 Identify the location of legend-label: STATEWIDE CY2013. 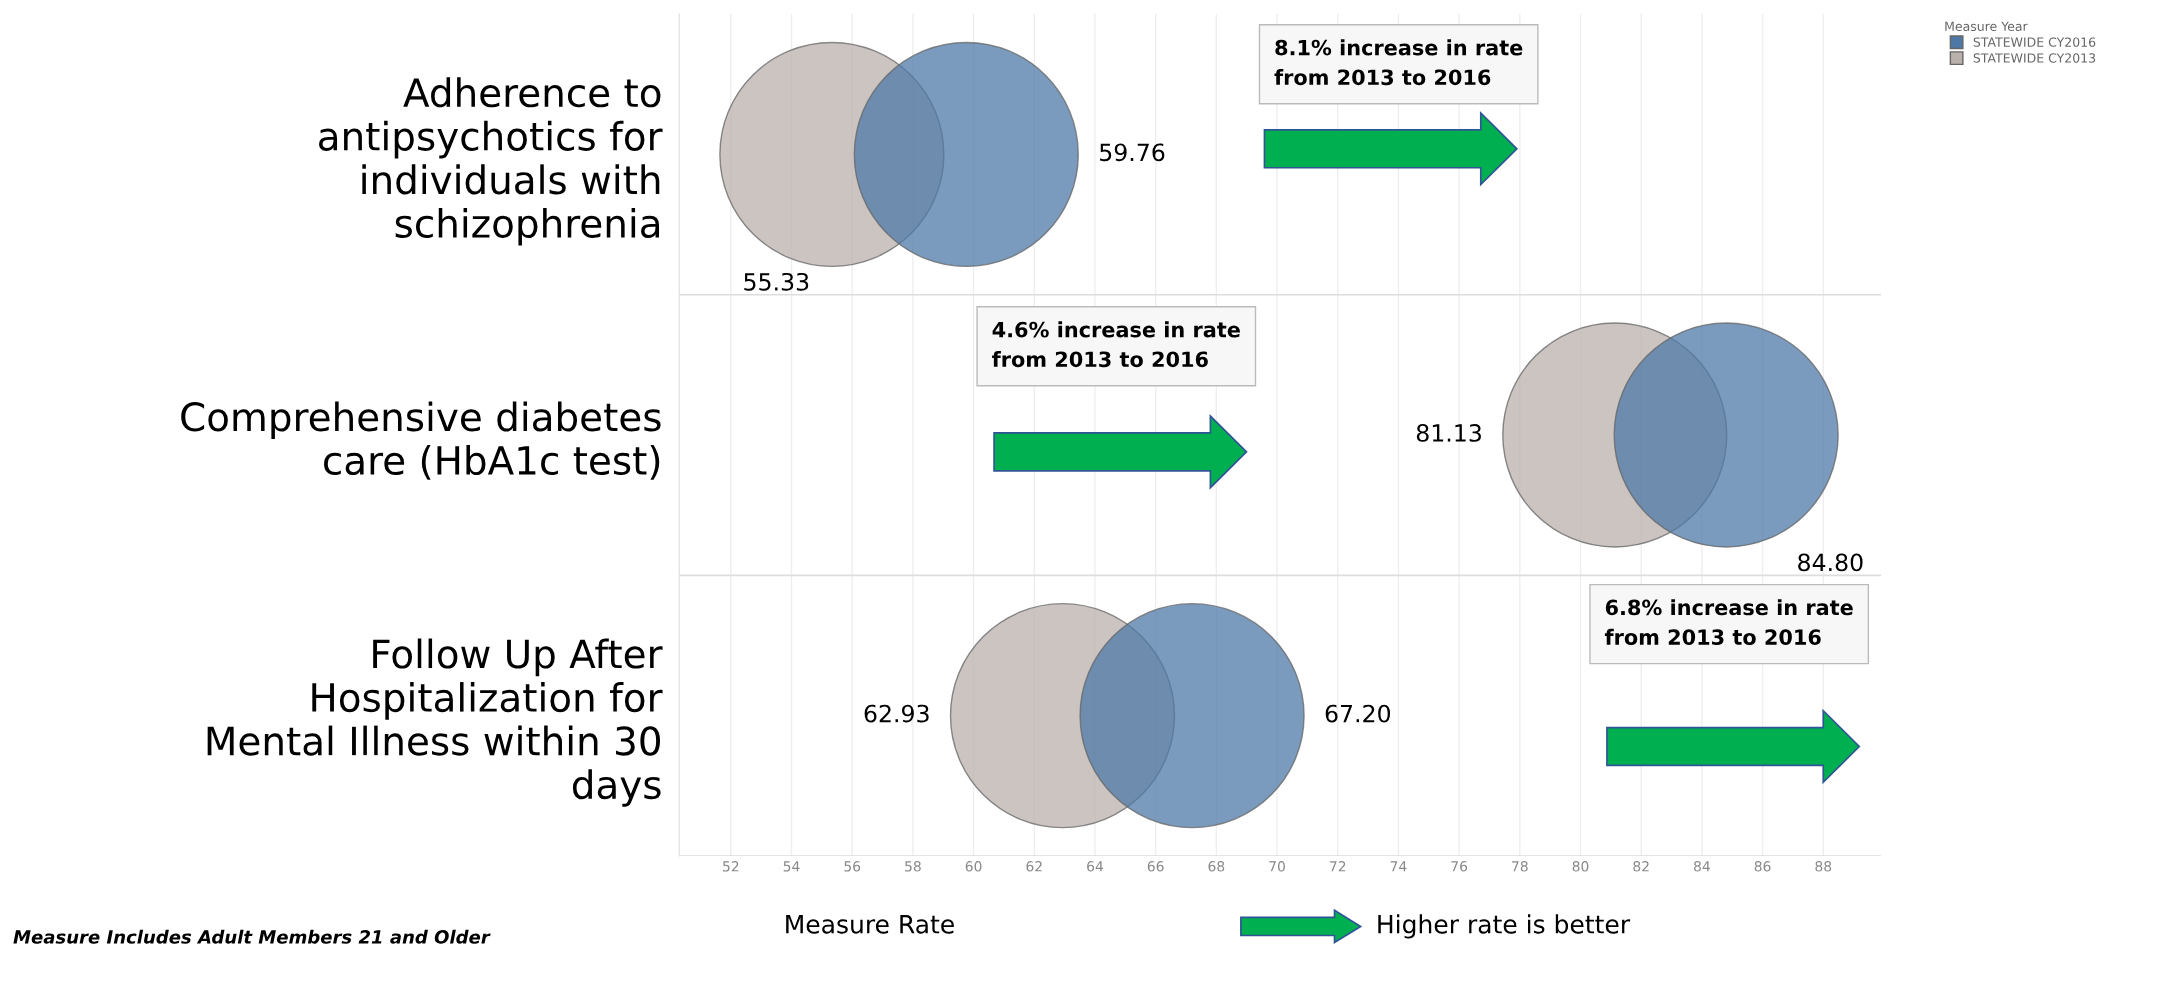
(2034, 58).